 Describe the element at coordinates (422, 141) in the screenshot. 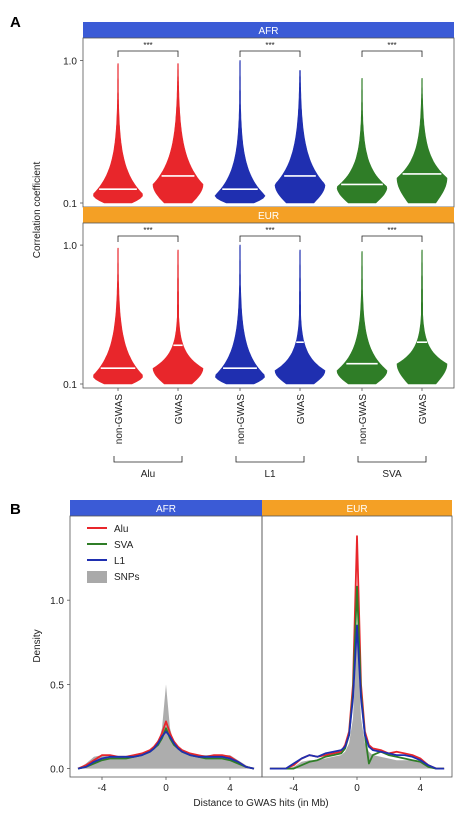

I see `violin-afr-sva-gwas` at that location.